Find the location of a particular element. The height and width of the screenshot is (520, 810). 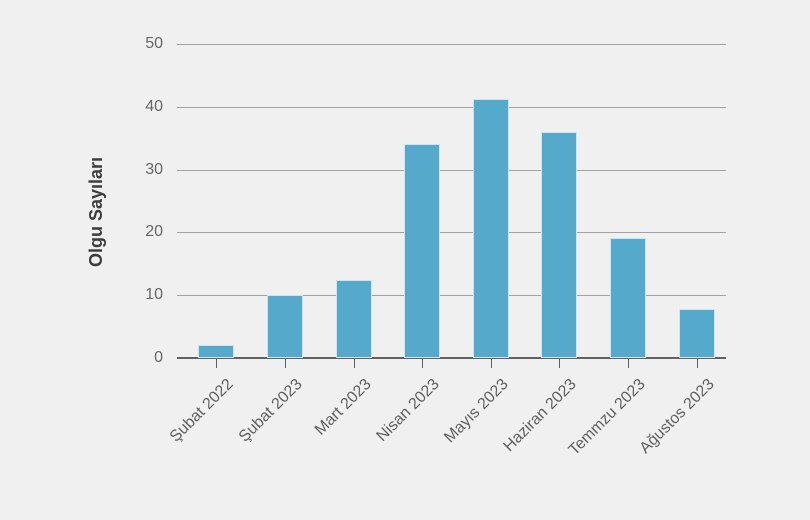

y-tick-label: 10 is located at coordinates (154, 294).